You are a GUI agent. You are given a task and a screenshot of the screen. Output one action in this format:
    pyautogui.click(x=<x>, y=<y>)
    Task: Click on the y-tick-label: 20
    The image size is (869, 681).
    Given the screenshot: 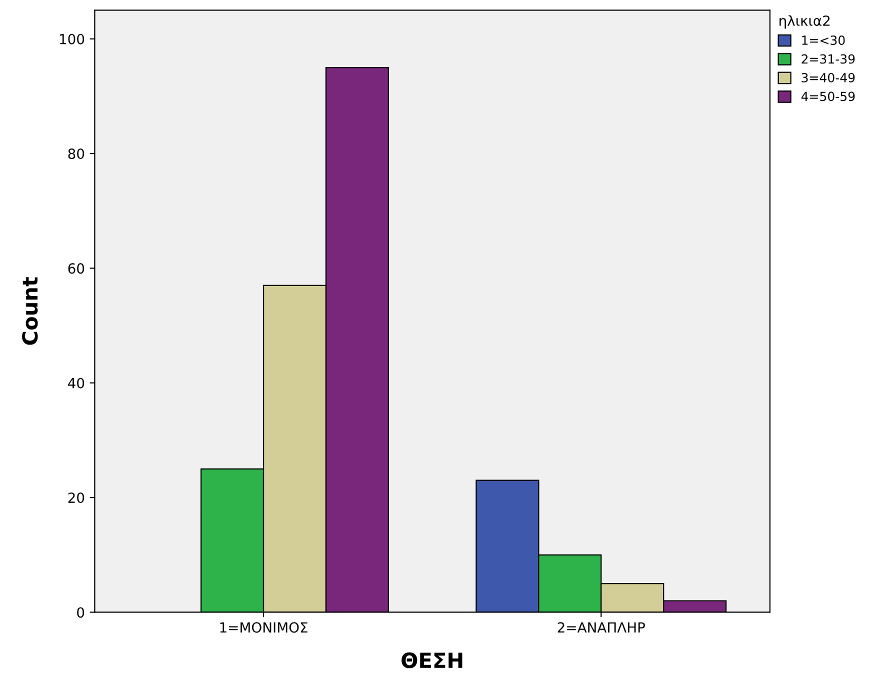 What is the action you would take?
    pyautogui.click(x=76, y=498)
    